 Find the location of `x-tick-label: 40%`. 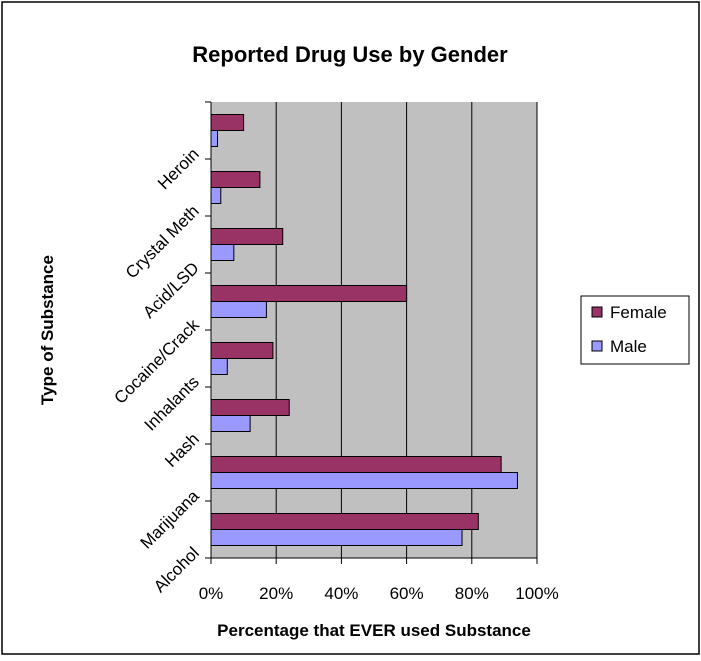

x-tick-label: 40% is located at coordinates (341, 593).